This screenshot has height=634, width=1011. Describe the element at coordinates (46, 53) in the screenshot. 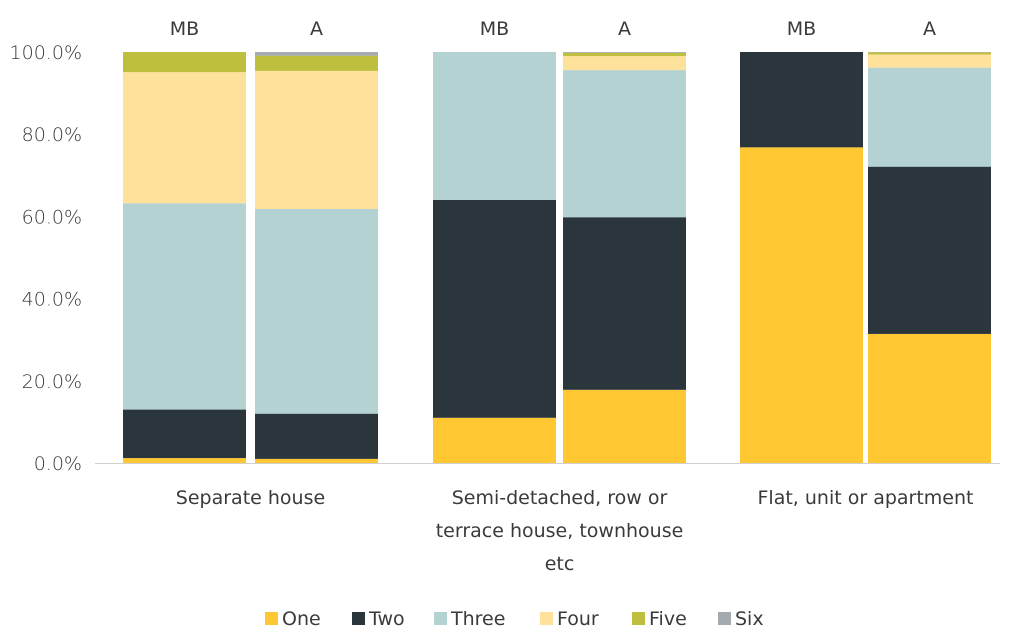

I see `y-tick-label: 100.0%` at that location.